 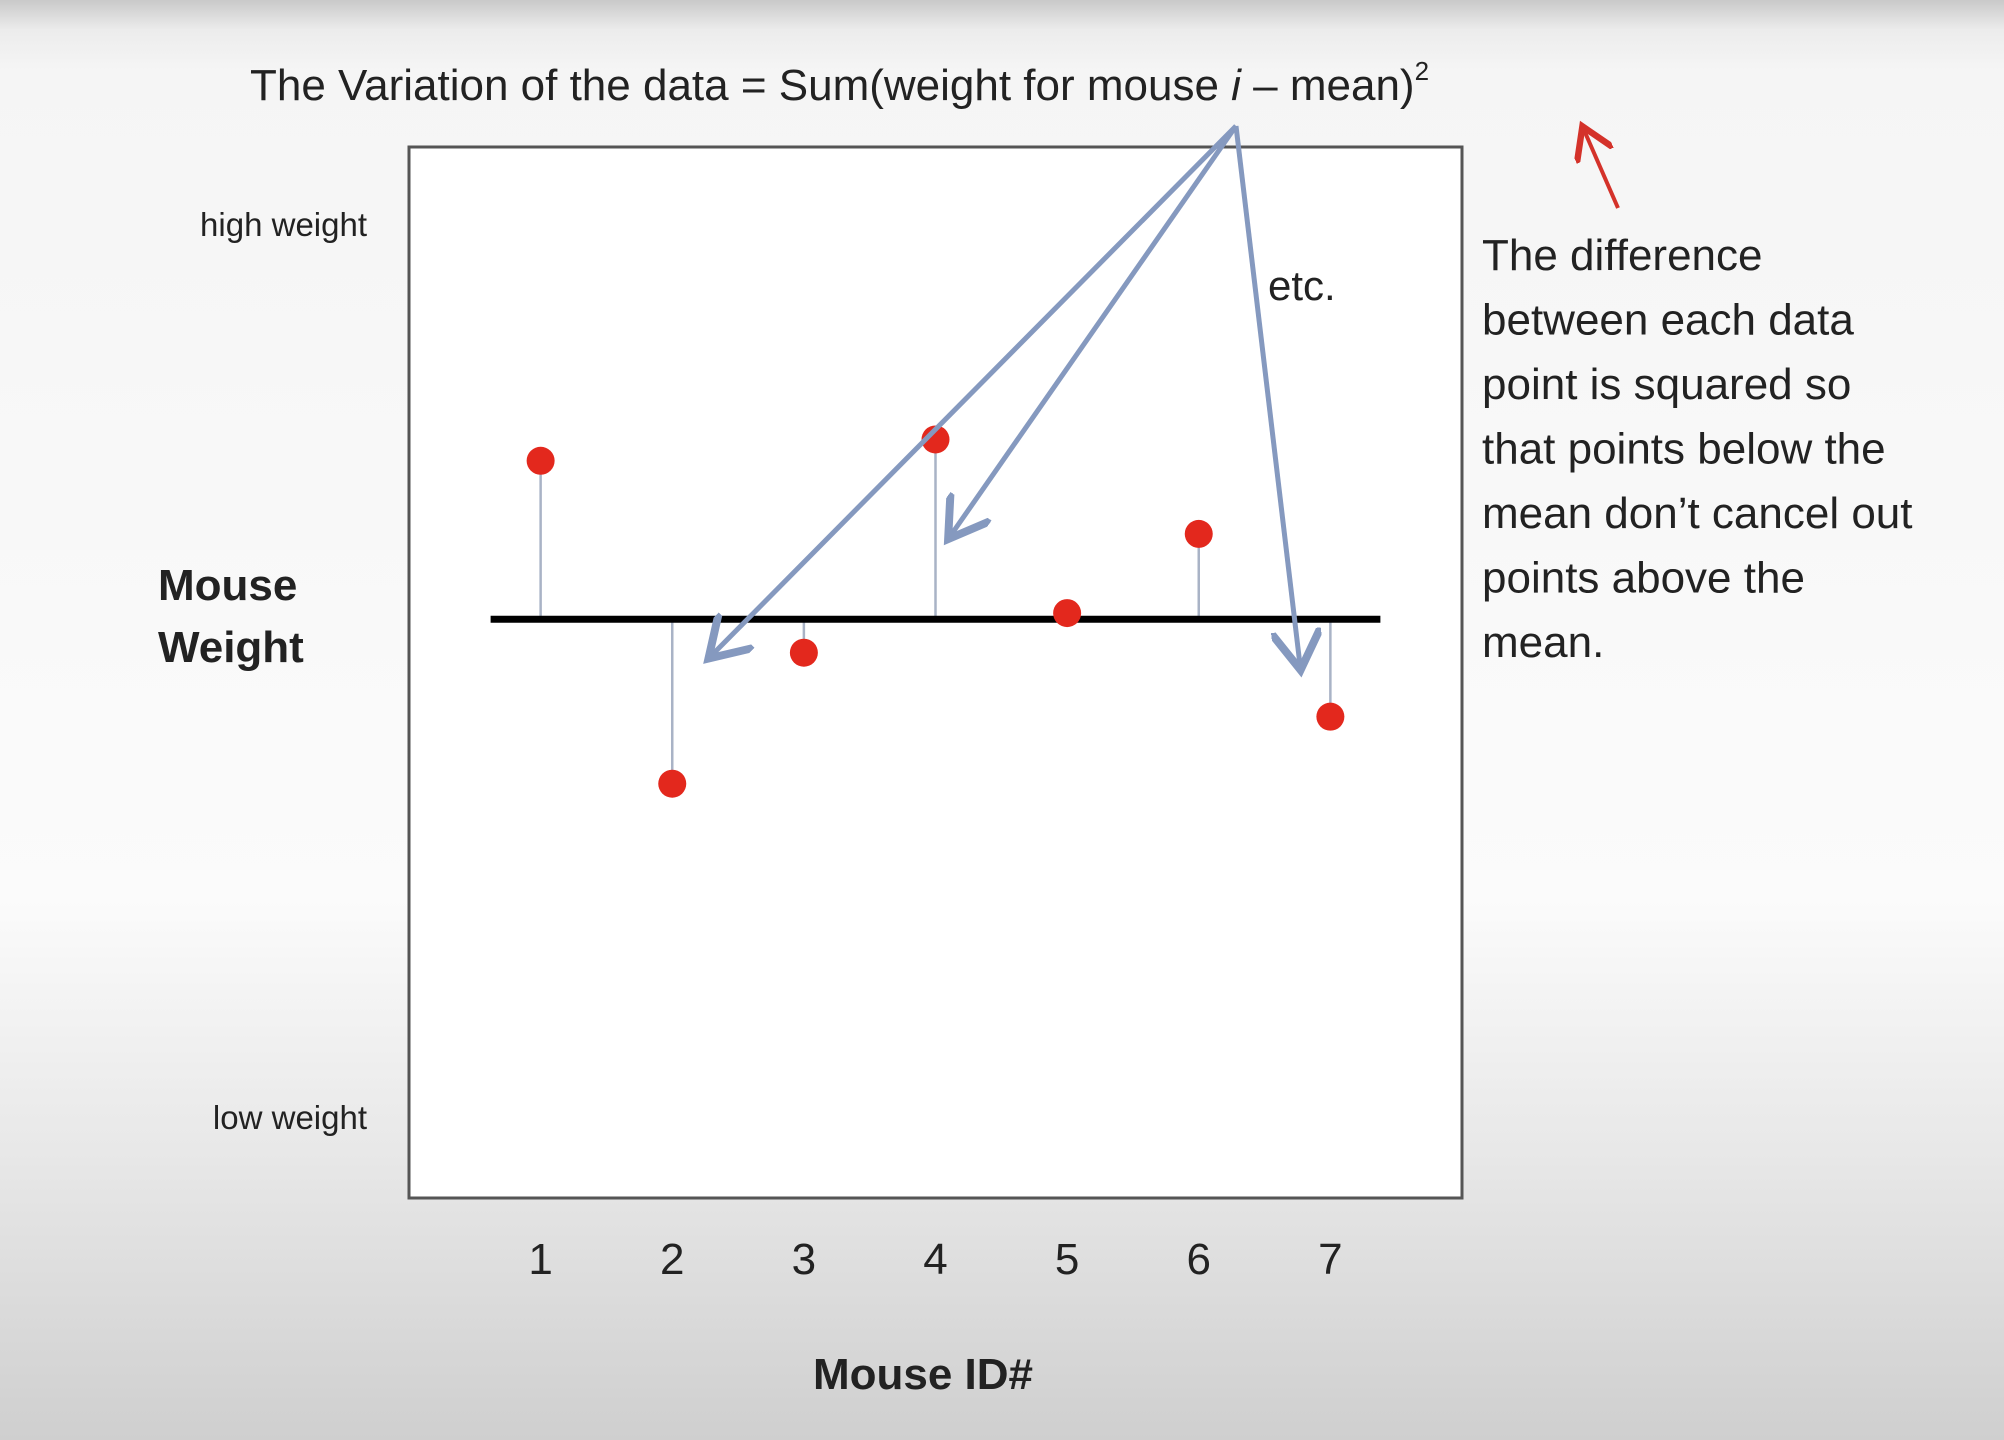 I want to click on x-axis-label: Mouse ID#, so click(x=923, y=1374).